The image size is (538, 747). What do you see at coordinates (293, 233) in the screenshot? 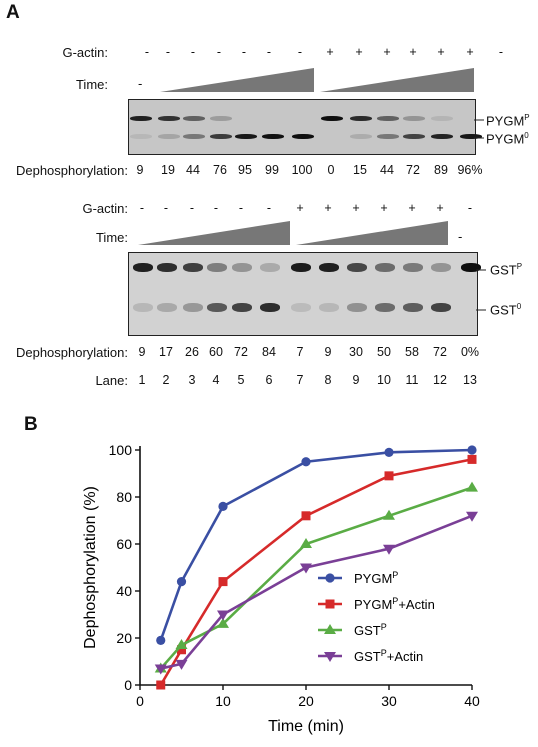
I see `bottom-time-wedges` at bounding box center [293, 233].